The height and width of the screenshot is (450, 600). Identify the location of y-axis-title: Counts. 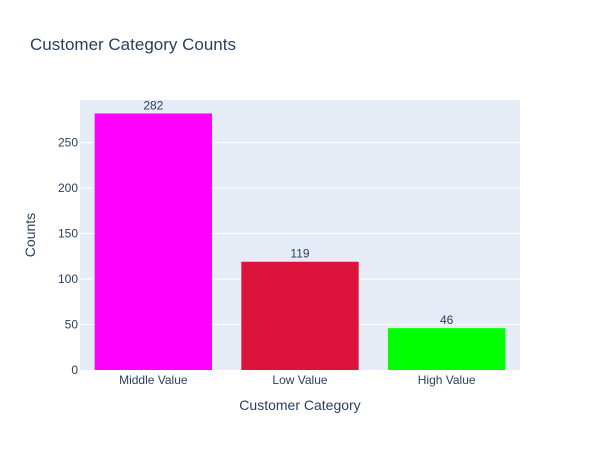
(30, 235).